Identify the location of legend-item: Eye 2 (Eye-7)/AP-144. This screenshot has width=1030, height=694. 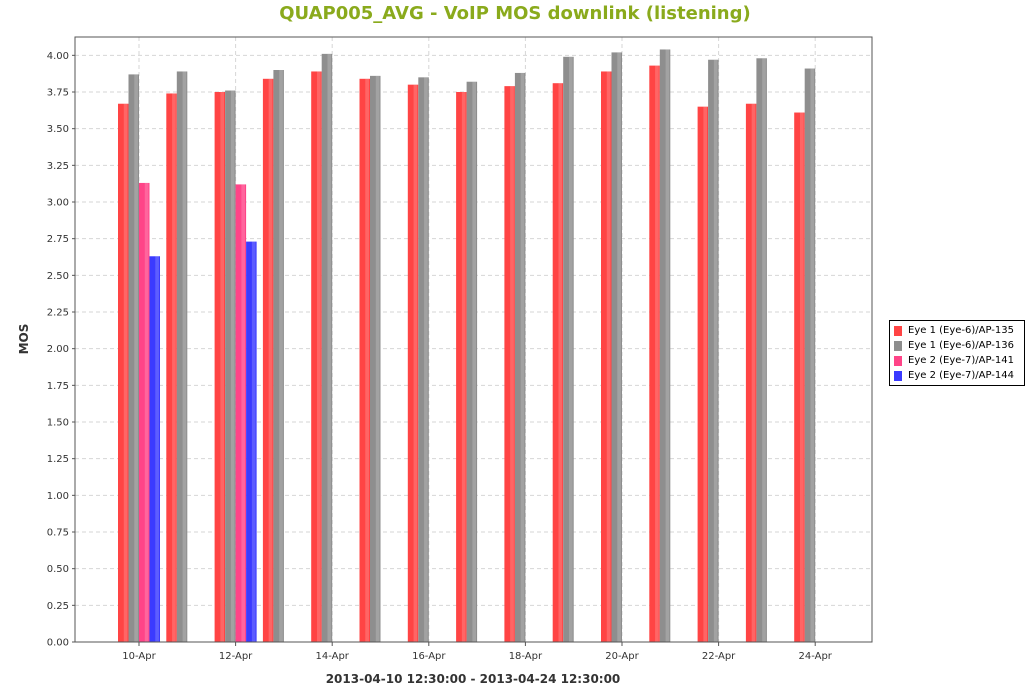
(957, 375).